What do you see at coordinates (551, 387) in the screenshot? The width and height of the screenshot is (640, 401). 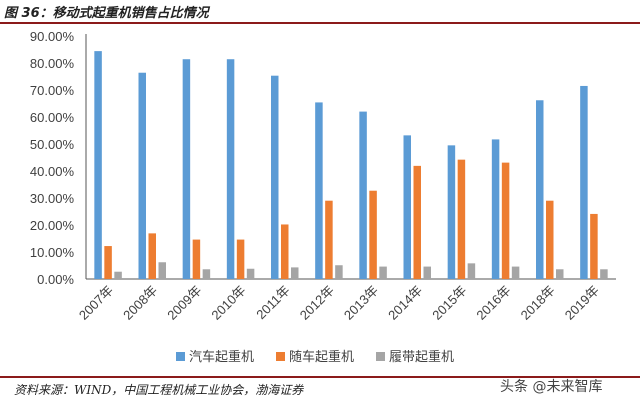 I see `watermark: 头条 @未来智库` at bounding box center [551, 387].